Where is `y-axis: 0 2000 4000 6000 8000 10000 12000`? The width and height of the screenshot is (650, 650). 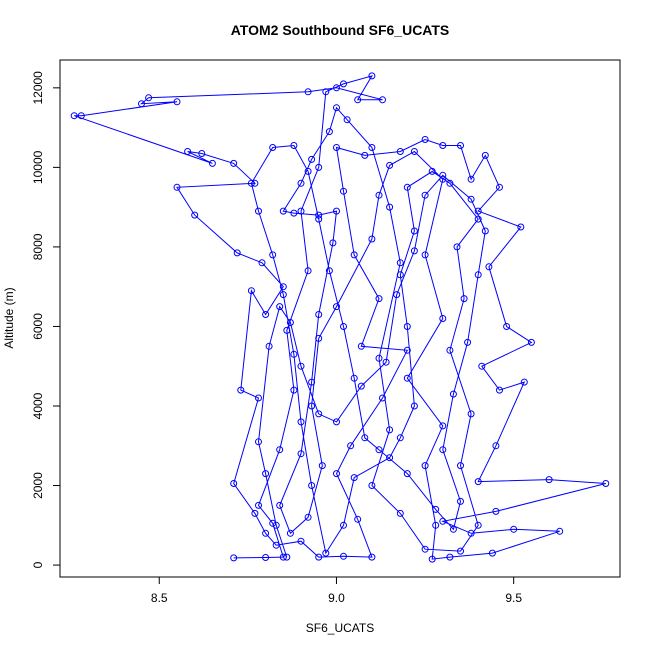
y-axis: 0 2000 4000 6000 8000 10000 12000 is located at coordinates (45, 319).